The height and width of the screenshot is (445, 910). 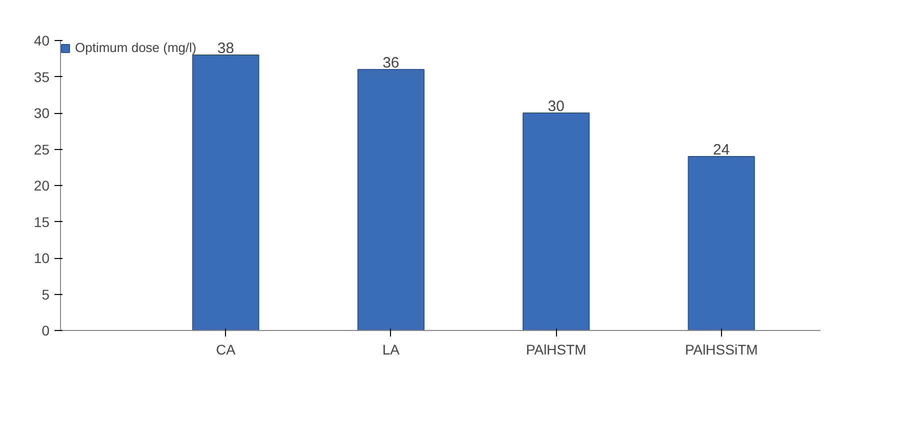 What do you see at coordinates (556, 350) in the screenshot?
I see `x-tick-label: PAlHSTM` at bounding box center [556, 350].